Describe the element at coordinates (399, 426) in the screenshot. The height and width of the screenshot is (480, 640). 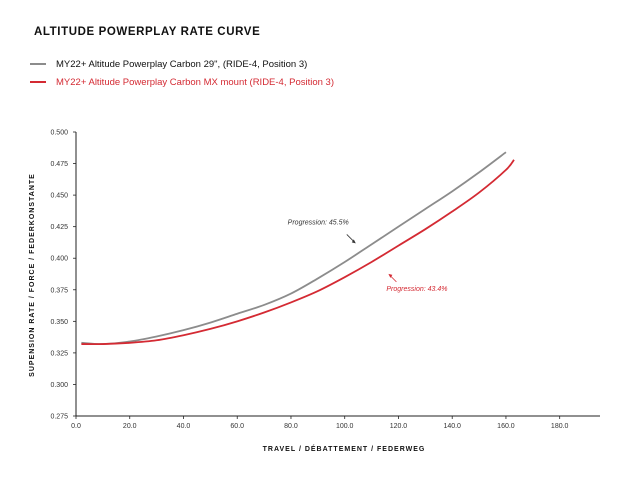
I see `x-tick-label: 120.0` at that location.